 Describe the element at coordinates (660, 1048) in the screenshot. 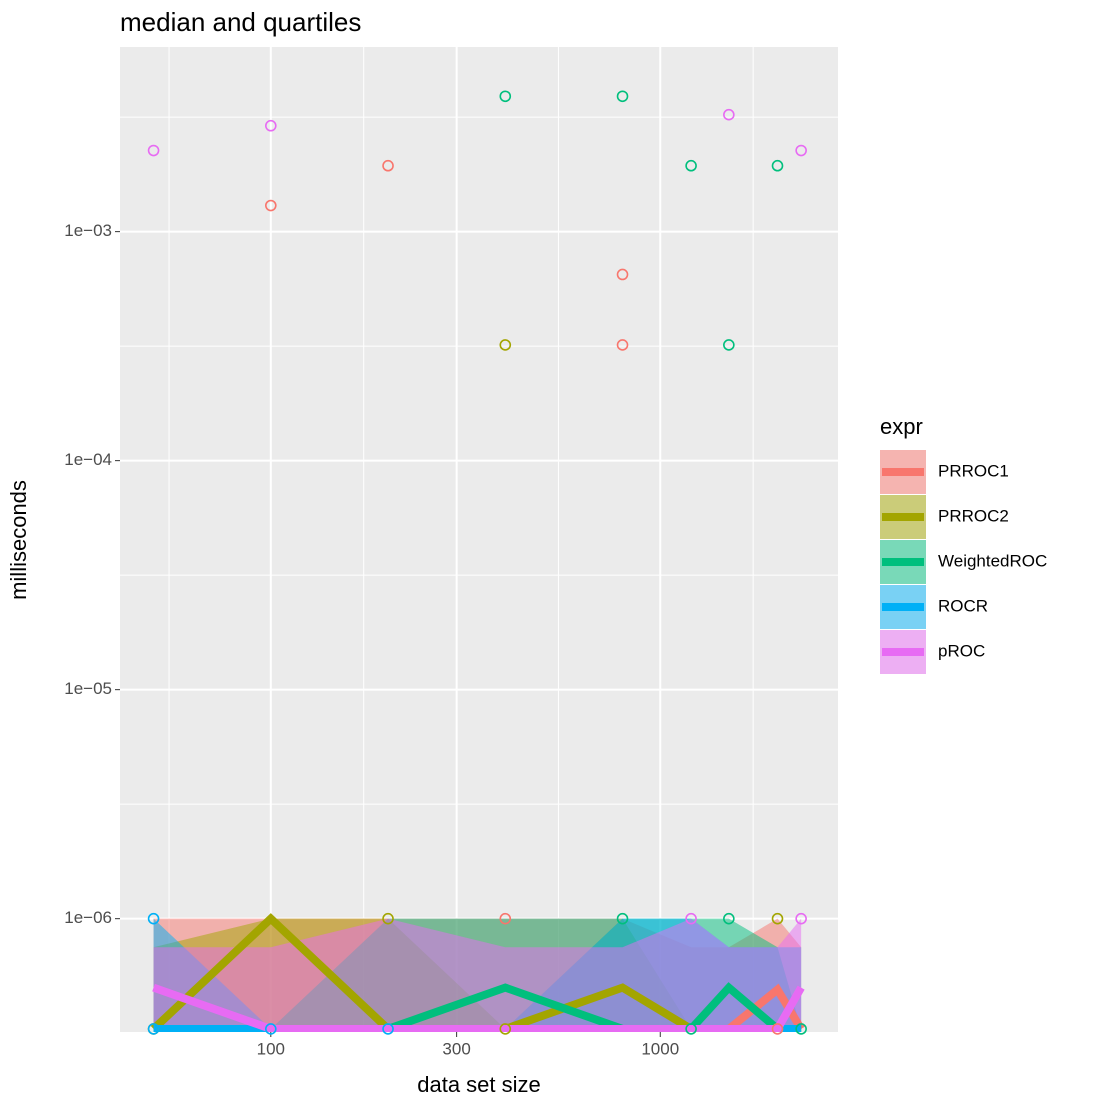

I see `x-tick-label: 1000` at that location.